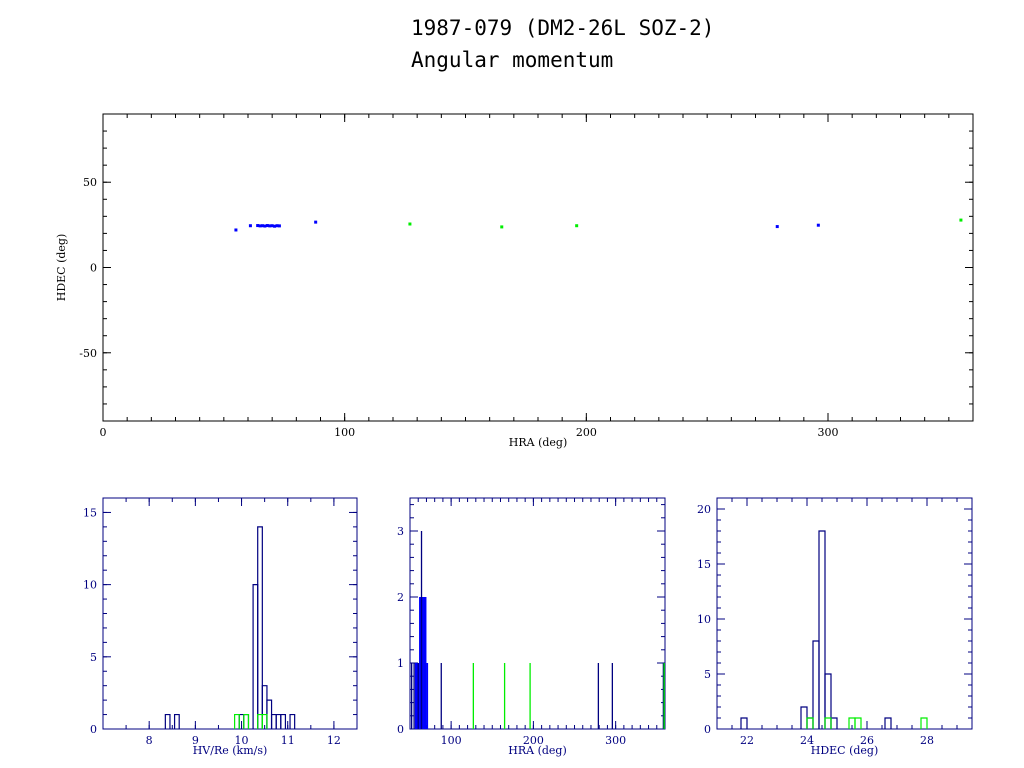  Describe the element at coordinates (195, 740) in the screenshot. I see `x-tick-label: 9` at that location.